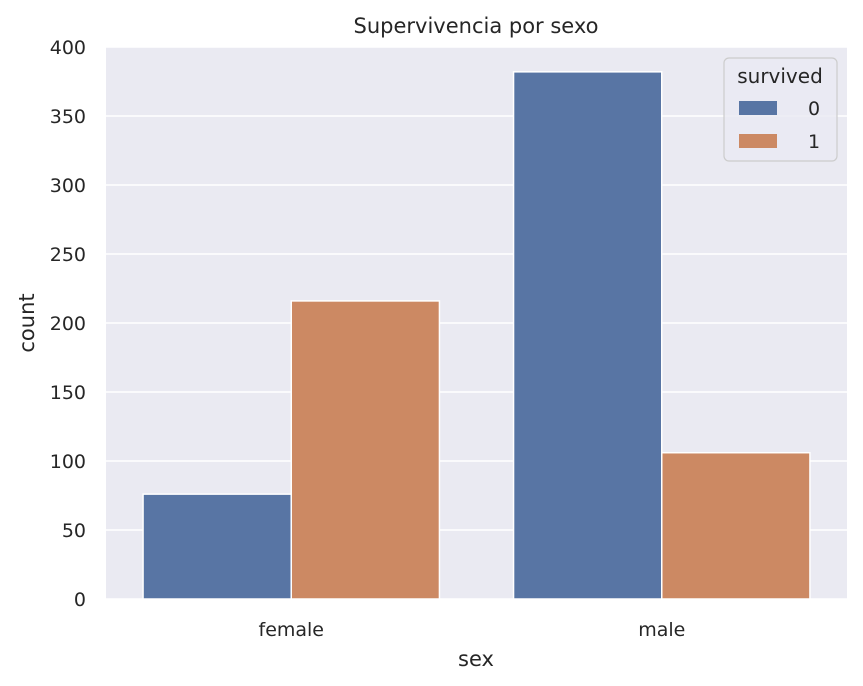 The height and width of the screenshot is (686, 863). What do you see at coordinates (814, 142) in the screenshot?
I see `legend-label-1: 1` at bounding box center [814, 142].